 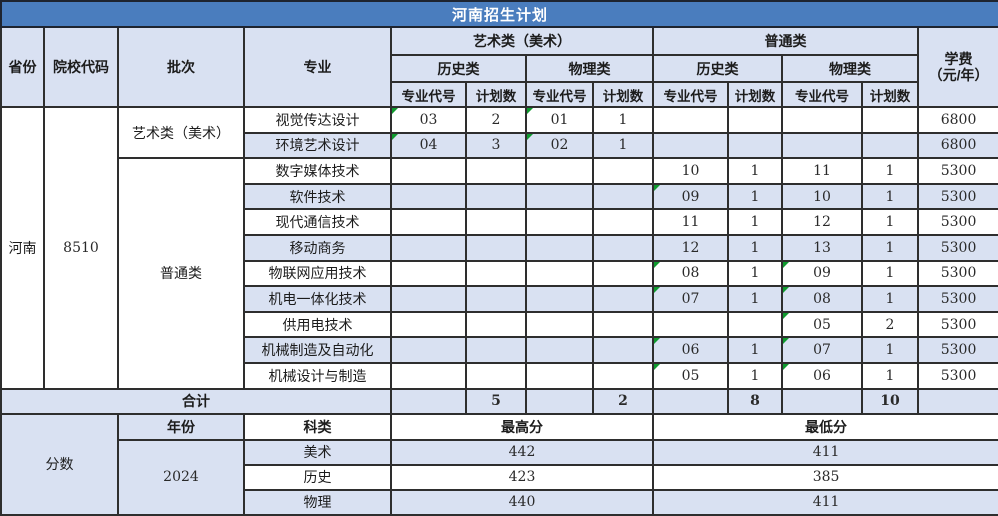 What do you see at coordinates (317, 222) in the screenshot?
I see `cell-major: 现代通信技术` at bounding box center [317, 222].